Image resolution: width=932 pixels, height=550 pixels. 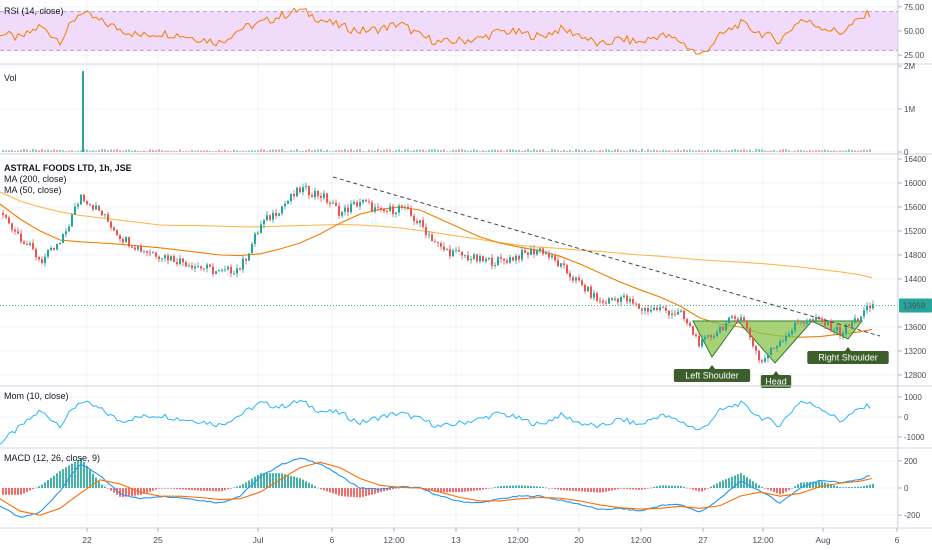 I want to click on momentum-line, so click(x=435, y=422).